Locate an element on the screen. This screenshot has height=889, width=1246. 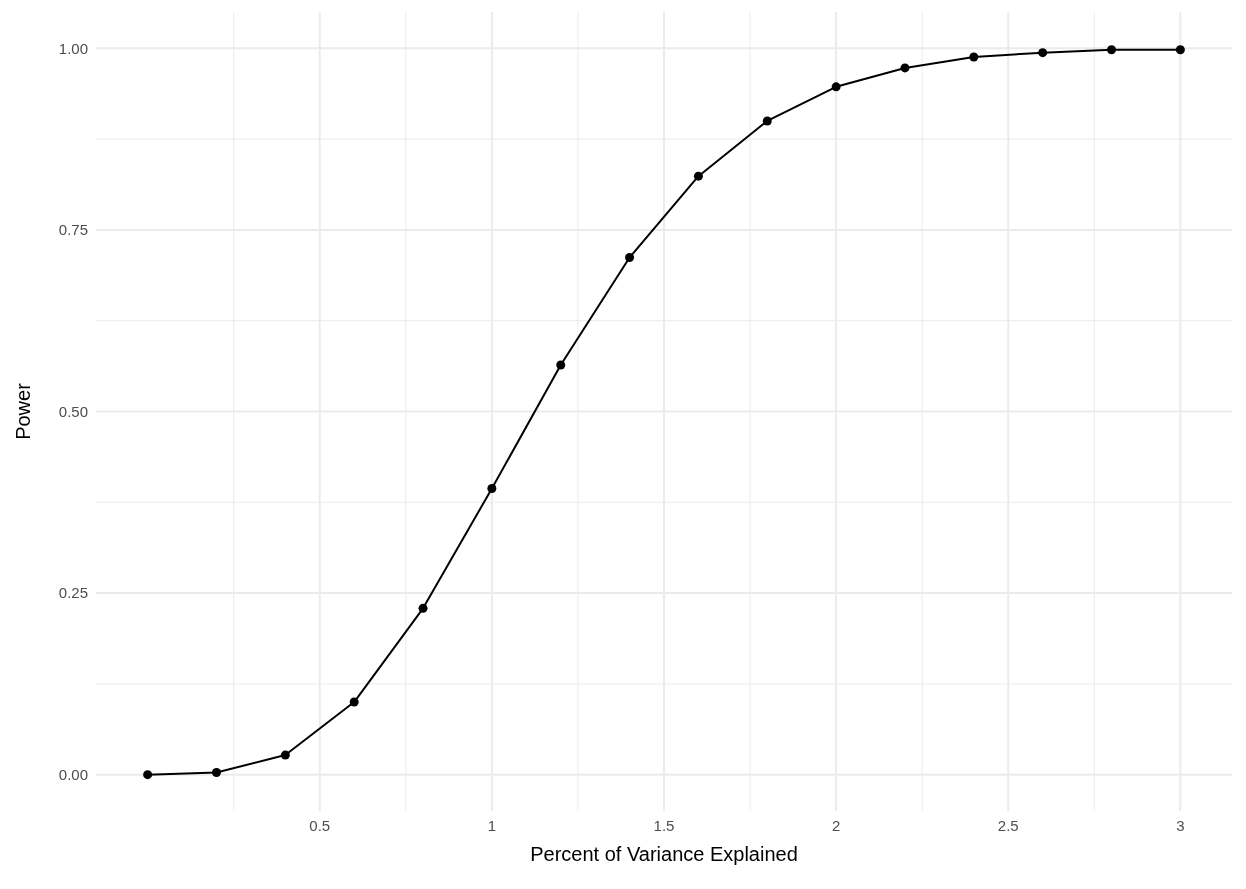
x-tick-label: 0.5 is located at coordinates (320, 825).